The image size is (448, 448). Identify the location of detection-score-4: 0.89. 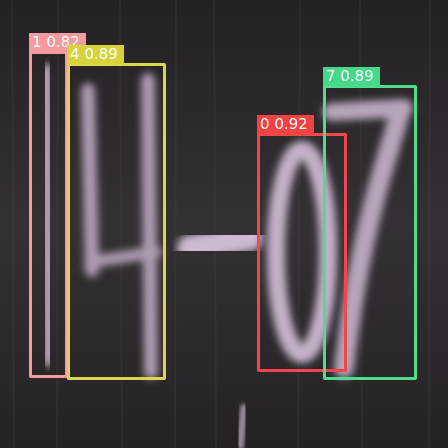
(101, 54).